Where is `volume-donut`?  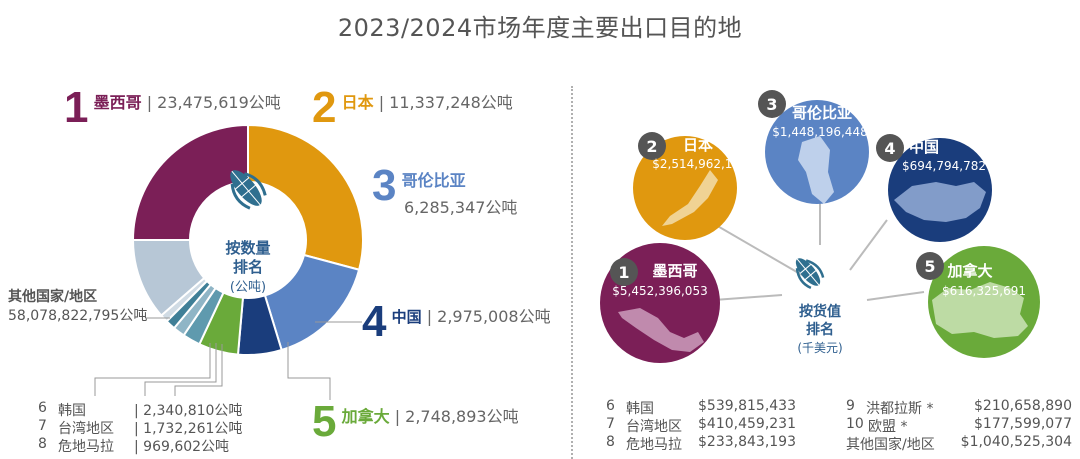
volume-donut is located at coordinates (247, 239).